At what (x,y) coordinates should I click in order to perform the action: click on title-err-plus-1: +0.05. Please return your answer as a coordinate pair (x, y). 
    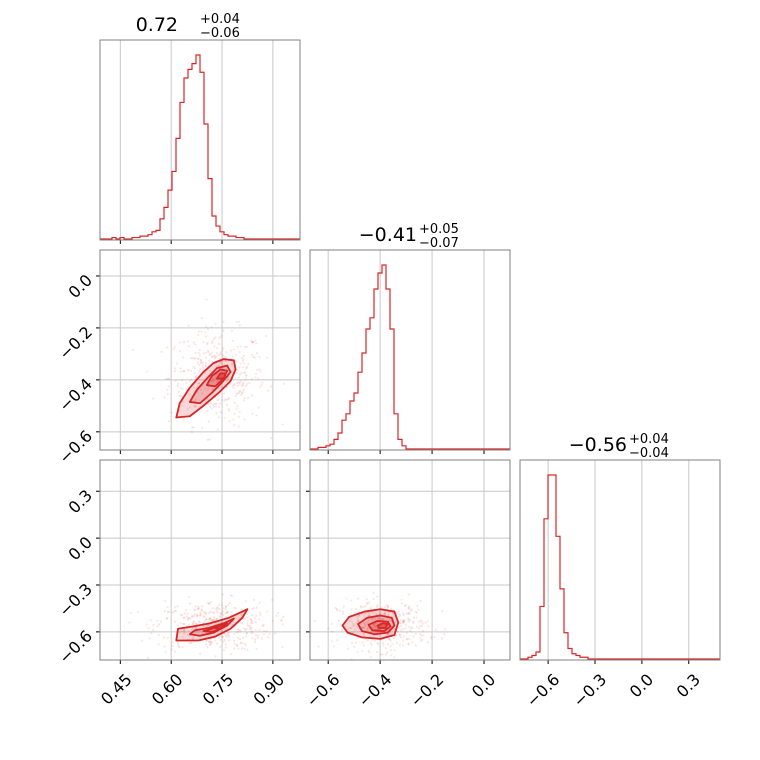
    Looking at the image, I should click on (439, 229).